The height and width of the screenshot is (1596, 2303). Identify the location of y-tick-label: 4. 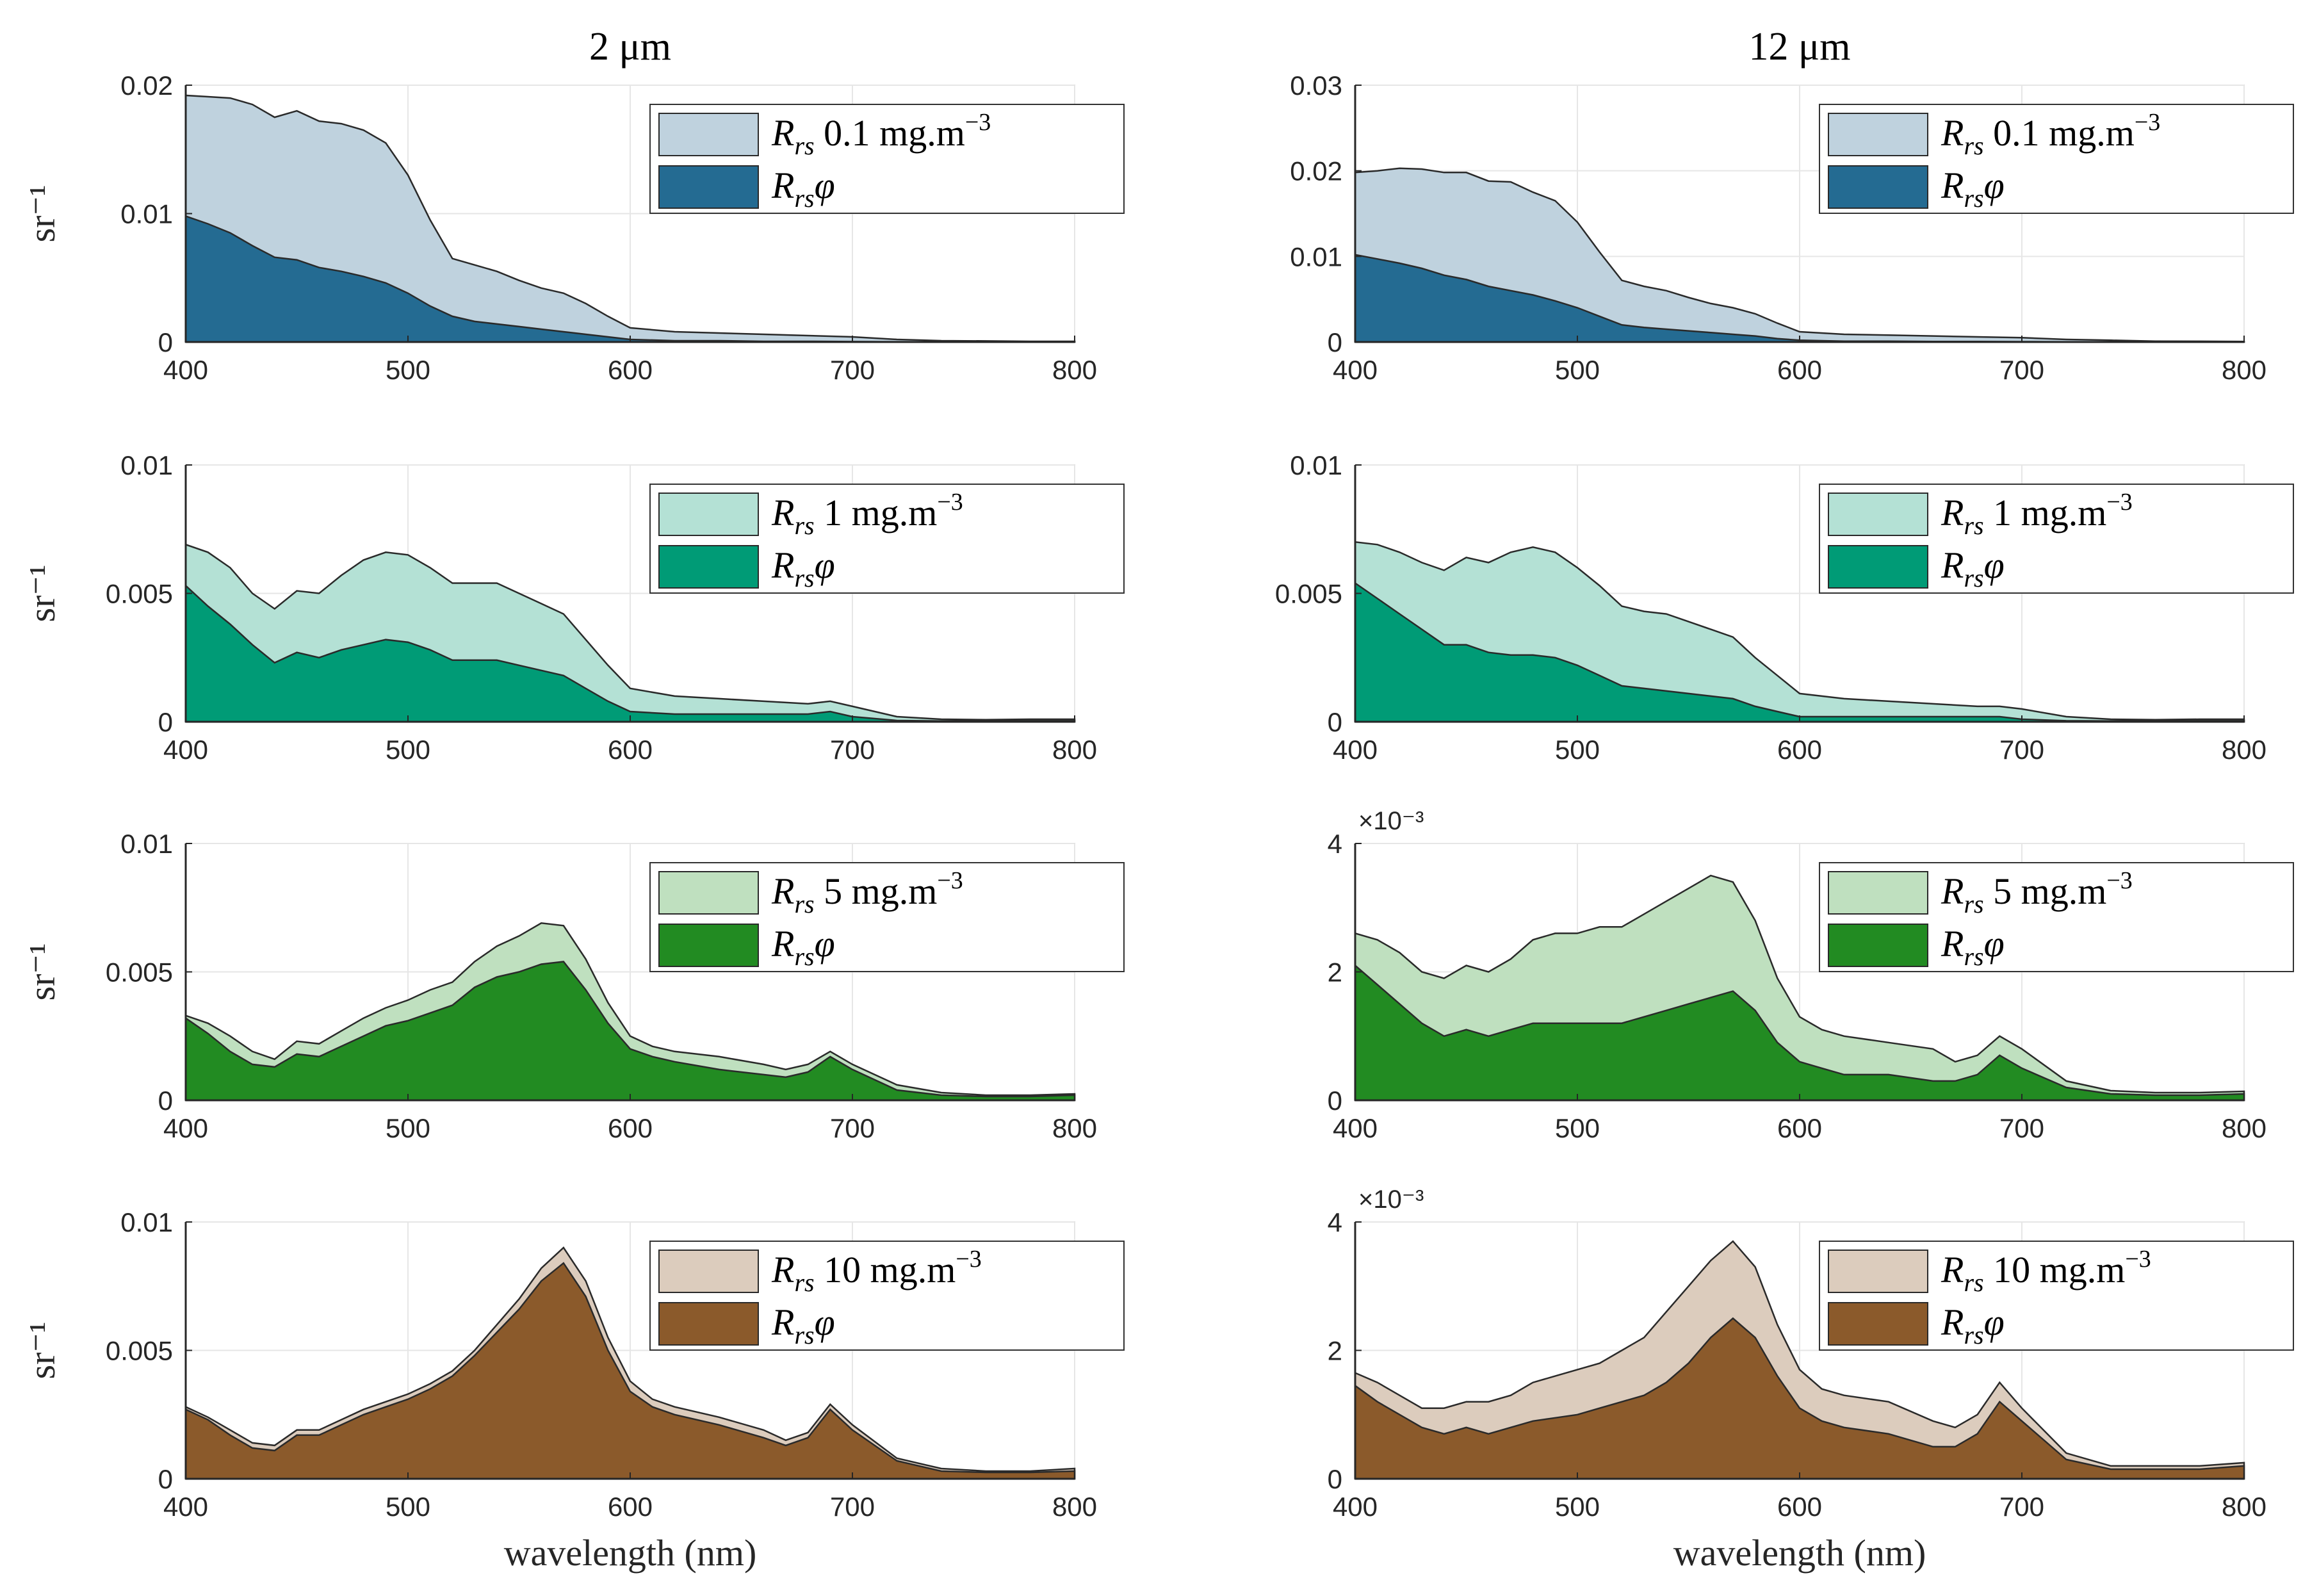
(1335, 1222).